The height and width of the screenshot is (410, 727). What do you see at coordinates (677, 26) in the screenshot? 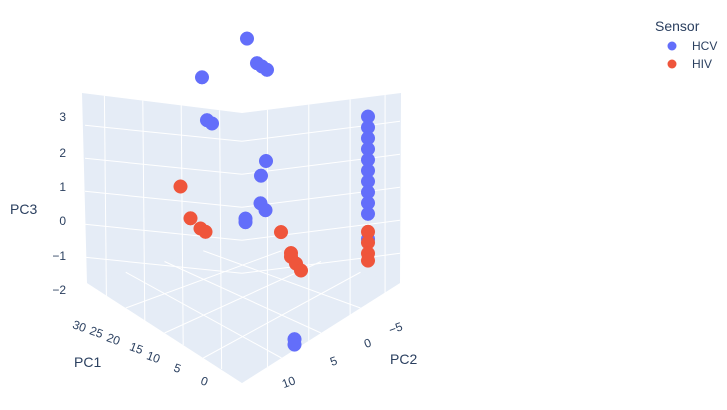
I see `legend-title: Sensor` at bounding box center [677, 26].